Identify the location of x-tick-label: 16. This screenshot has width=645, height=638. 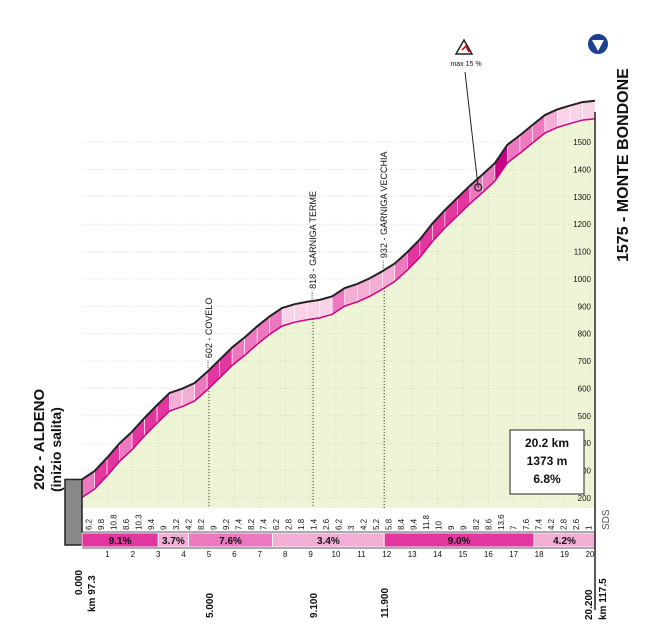
(488, 554).